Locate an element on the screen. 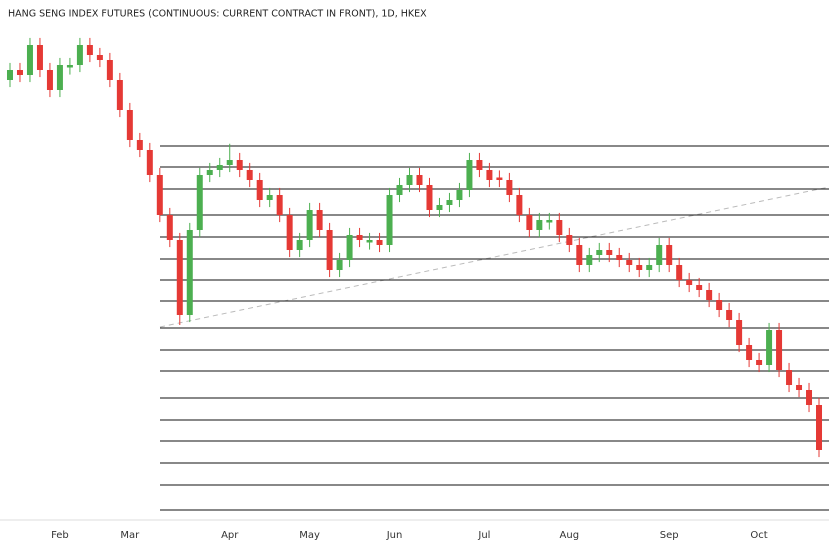 The width and height of the screenshot is (829, 552). x-tick-label: Aug is located at coordinates (570, 535).